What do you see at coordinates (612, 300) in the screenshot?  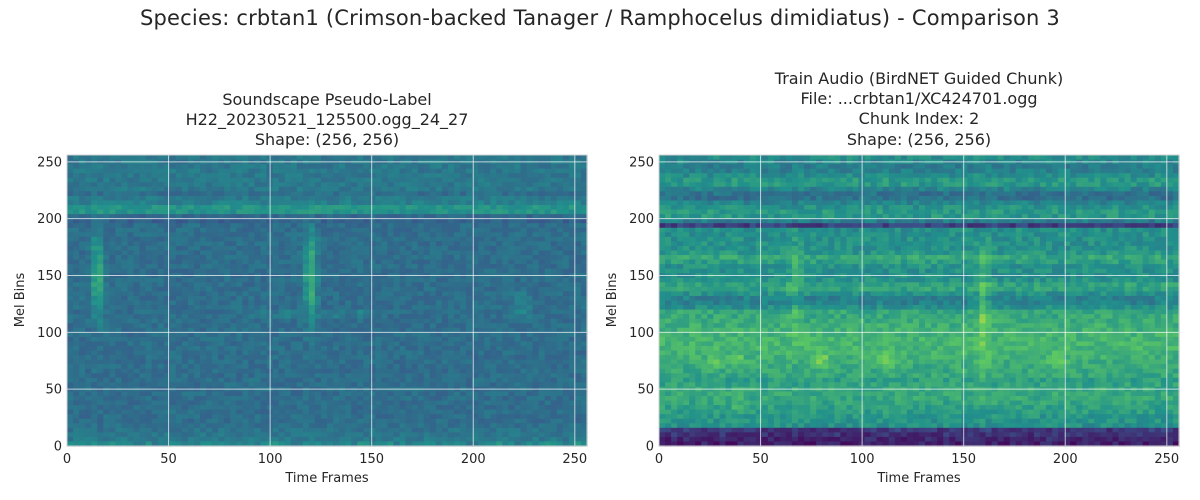 I see `right-y-axis-label: Mel Bins` at bounding box center [612, 300].